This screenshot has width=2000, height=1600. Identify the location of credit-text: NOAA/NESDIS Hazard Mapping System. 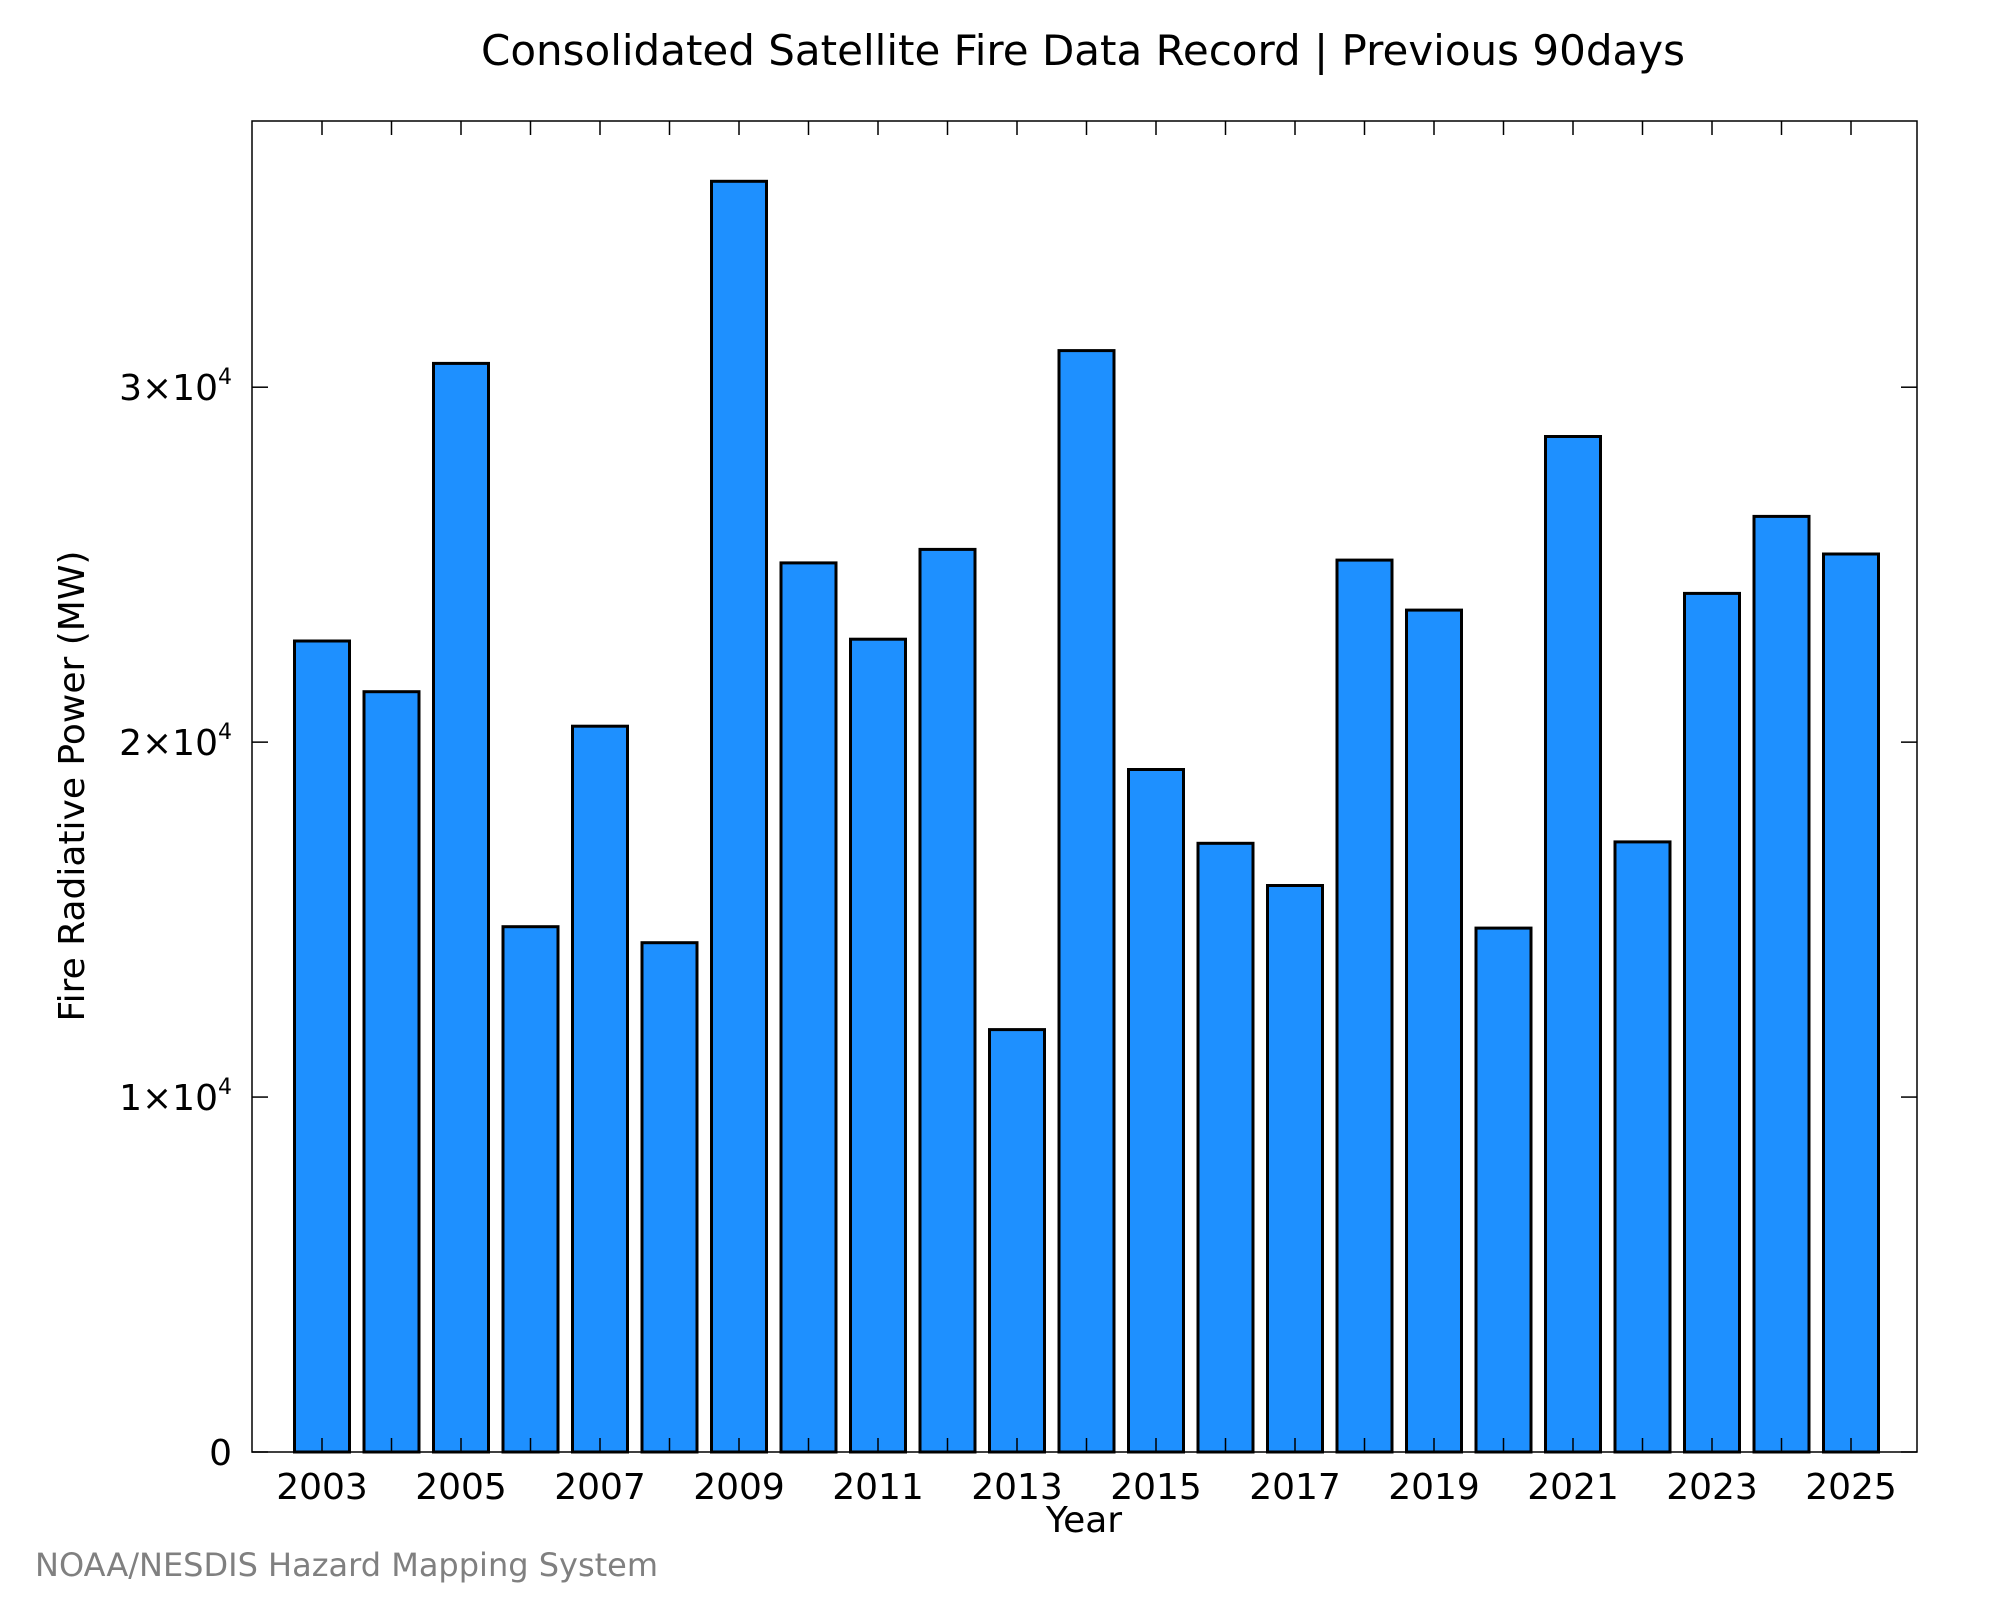
(346, 1565).